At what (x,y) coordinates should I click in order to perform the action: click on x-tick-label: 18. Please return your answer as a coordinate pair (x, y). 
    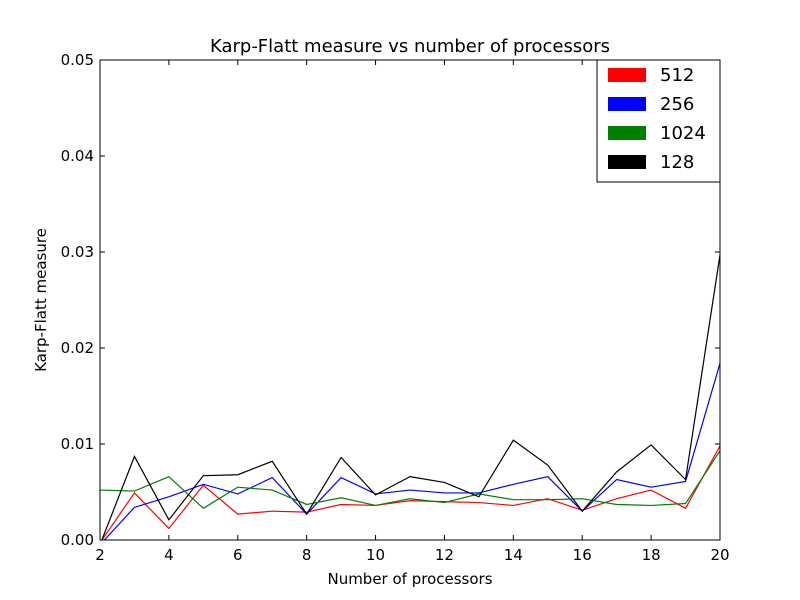
    Looking at the image, I should click on (651, 555).